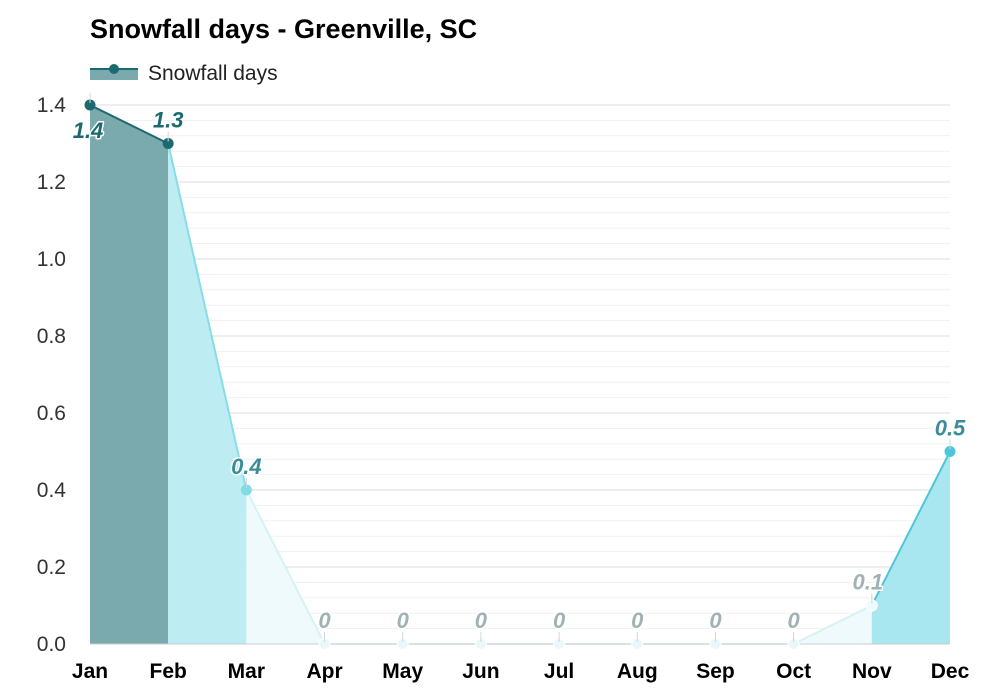 The width and height of the screenshot is (1000, 700). Describe the element at coordinates (246, 671) in the screenshot. I see `x-tick-label-mar: Mar` at that location.